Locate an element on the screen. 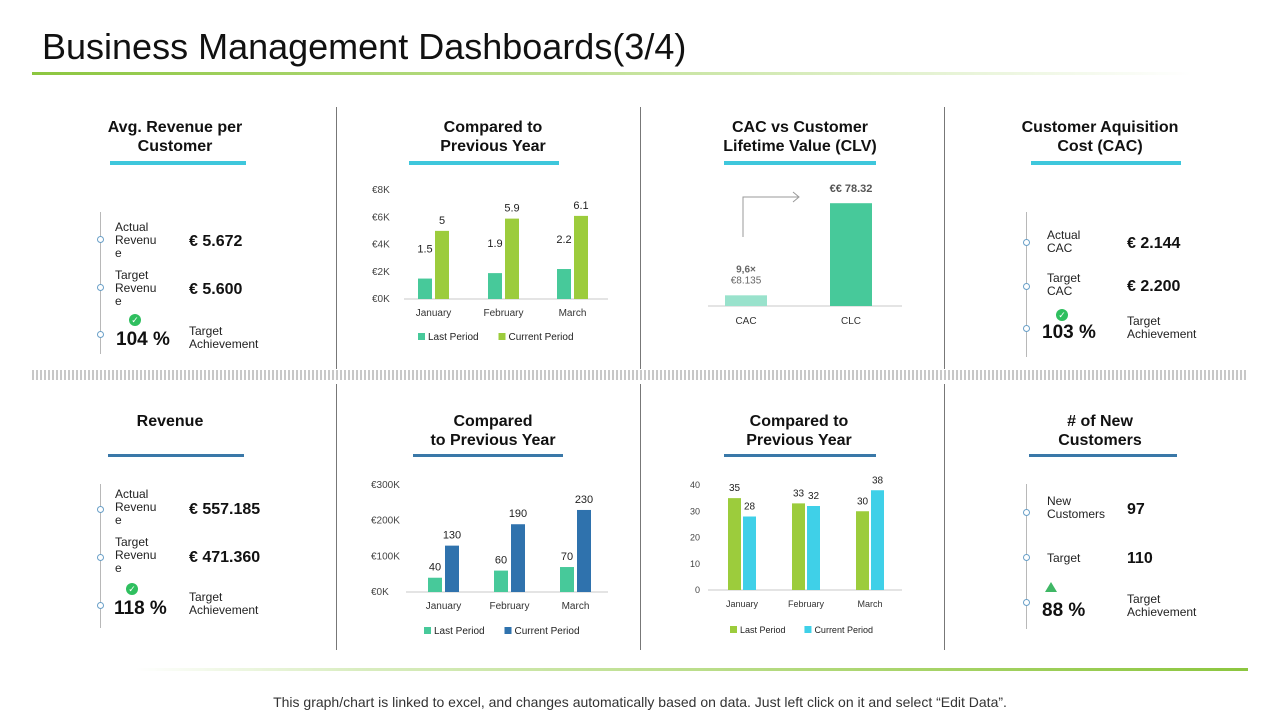 This screenshot has width=1280, height=720. data-label: 30 is located at coordinates (863, 501).